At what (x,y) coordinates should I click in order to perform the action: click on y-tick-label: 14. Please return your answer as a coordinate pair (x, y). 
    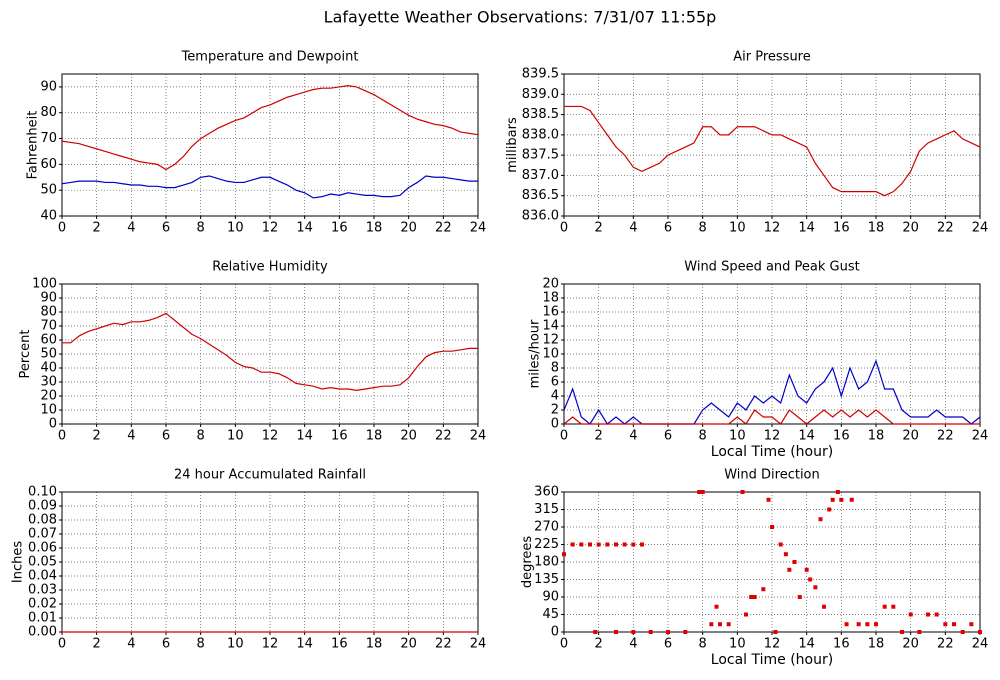
    Looking at the image, I should click on (550, 326).